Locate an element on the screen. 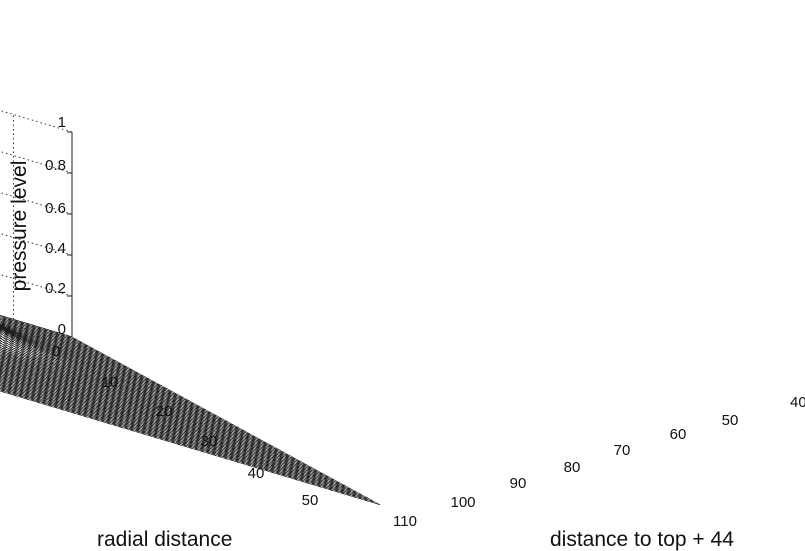 The image size is (805, 551). z-tick-label: 1 is located at coordinates (62, 122).